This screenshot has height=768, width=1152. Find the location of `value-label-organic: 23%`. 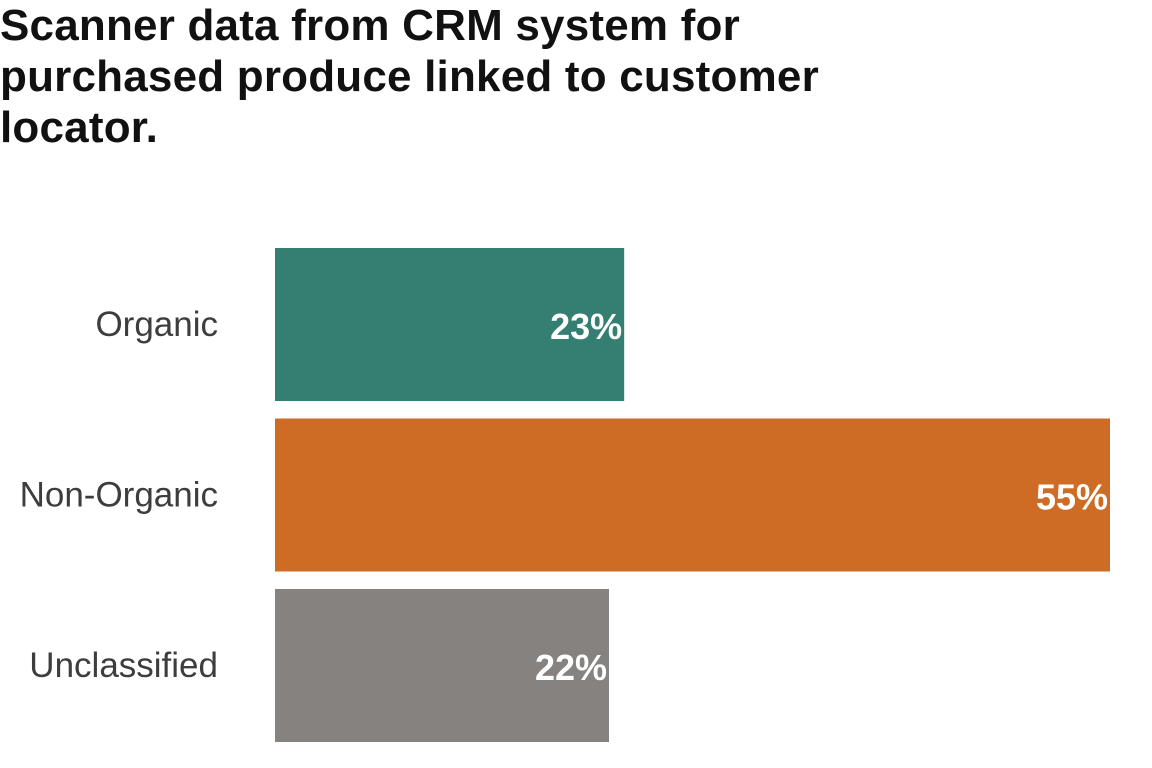

value-label-organic: 23% is located at coordinates (586, 326).